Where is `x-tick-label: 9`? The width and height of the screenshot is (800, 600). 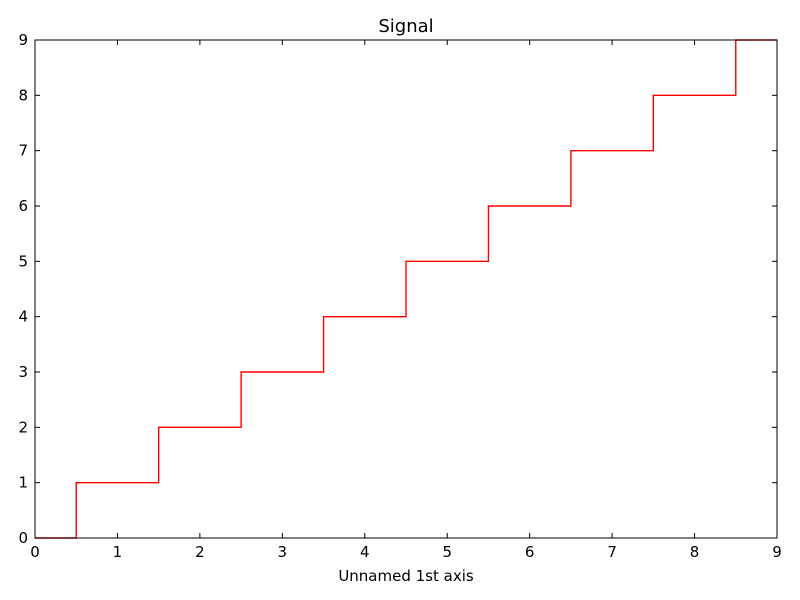 x-tick-label: 9 is located at coordinates (777, 552).